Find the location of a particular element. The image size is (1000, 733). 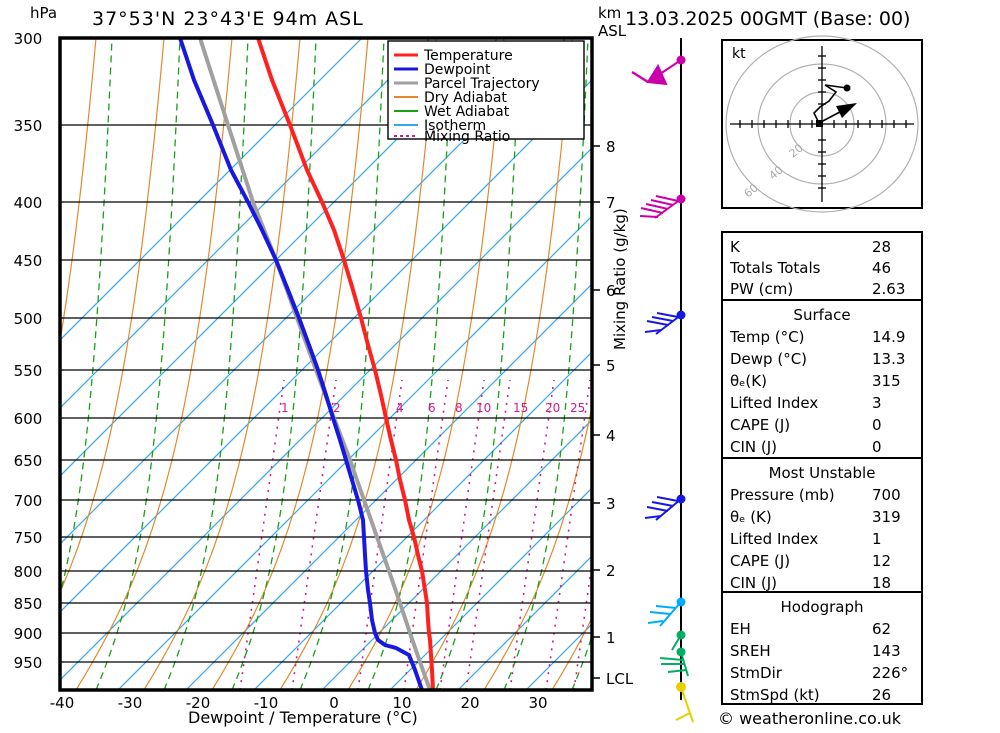

x-tick--40: -40 is located at coordinates (62, 703).